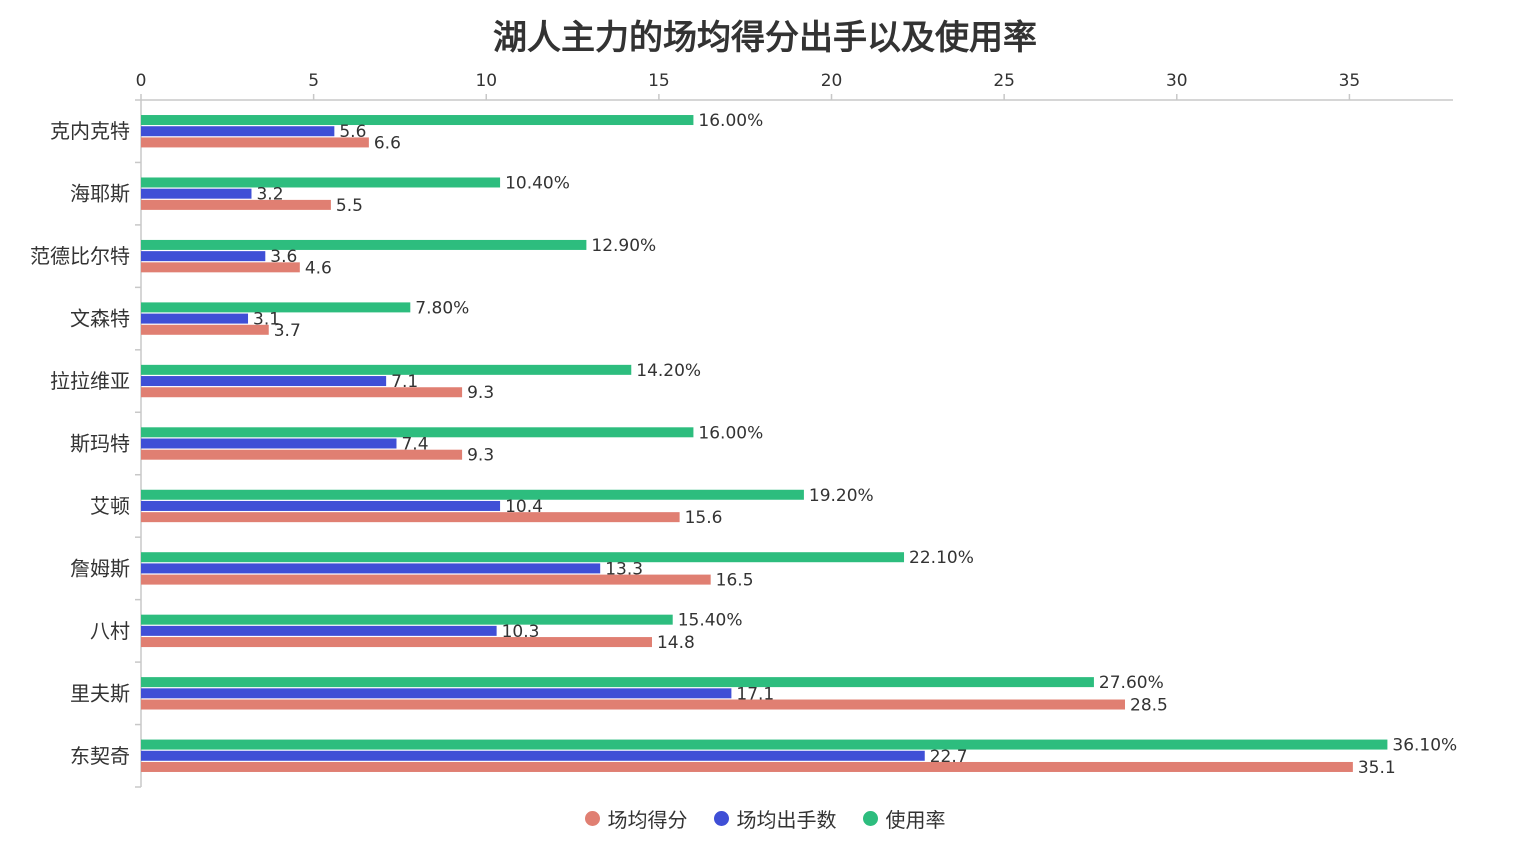 The height and width of the screenshot is (848, 1530). Describe the element at coordinates (710, 621) in the screenshot. I see `data-label: 15.40%` at that location.